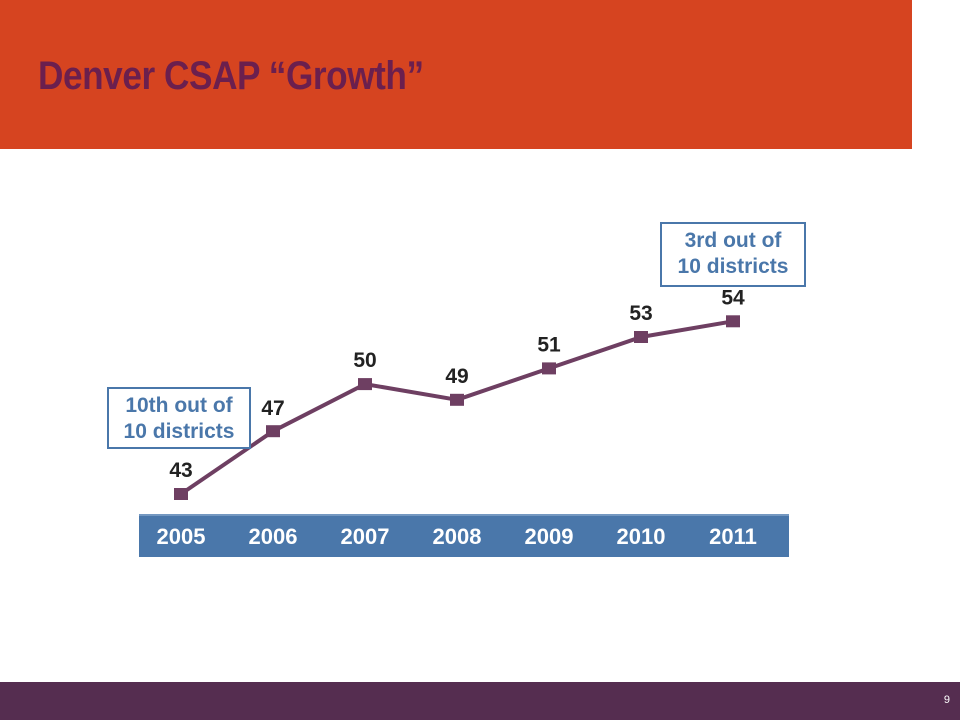  What do you see at coordinates (364, 360) in the screenshot?
I see `data-label: 50` at bounding box center [364, 360].